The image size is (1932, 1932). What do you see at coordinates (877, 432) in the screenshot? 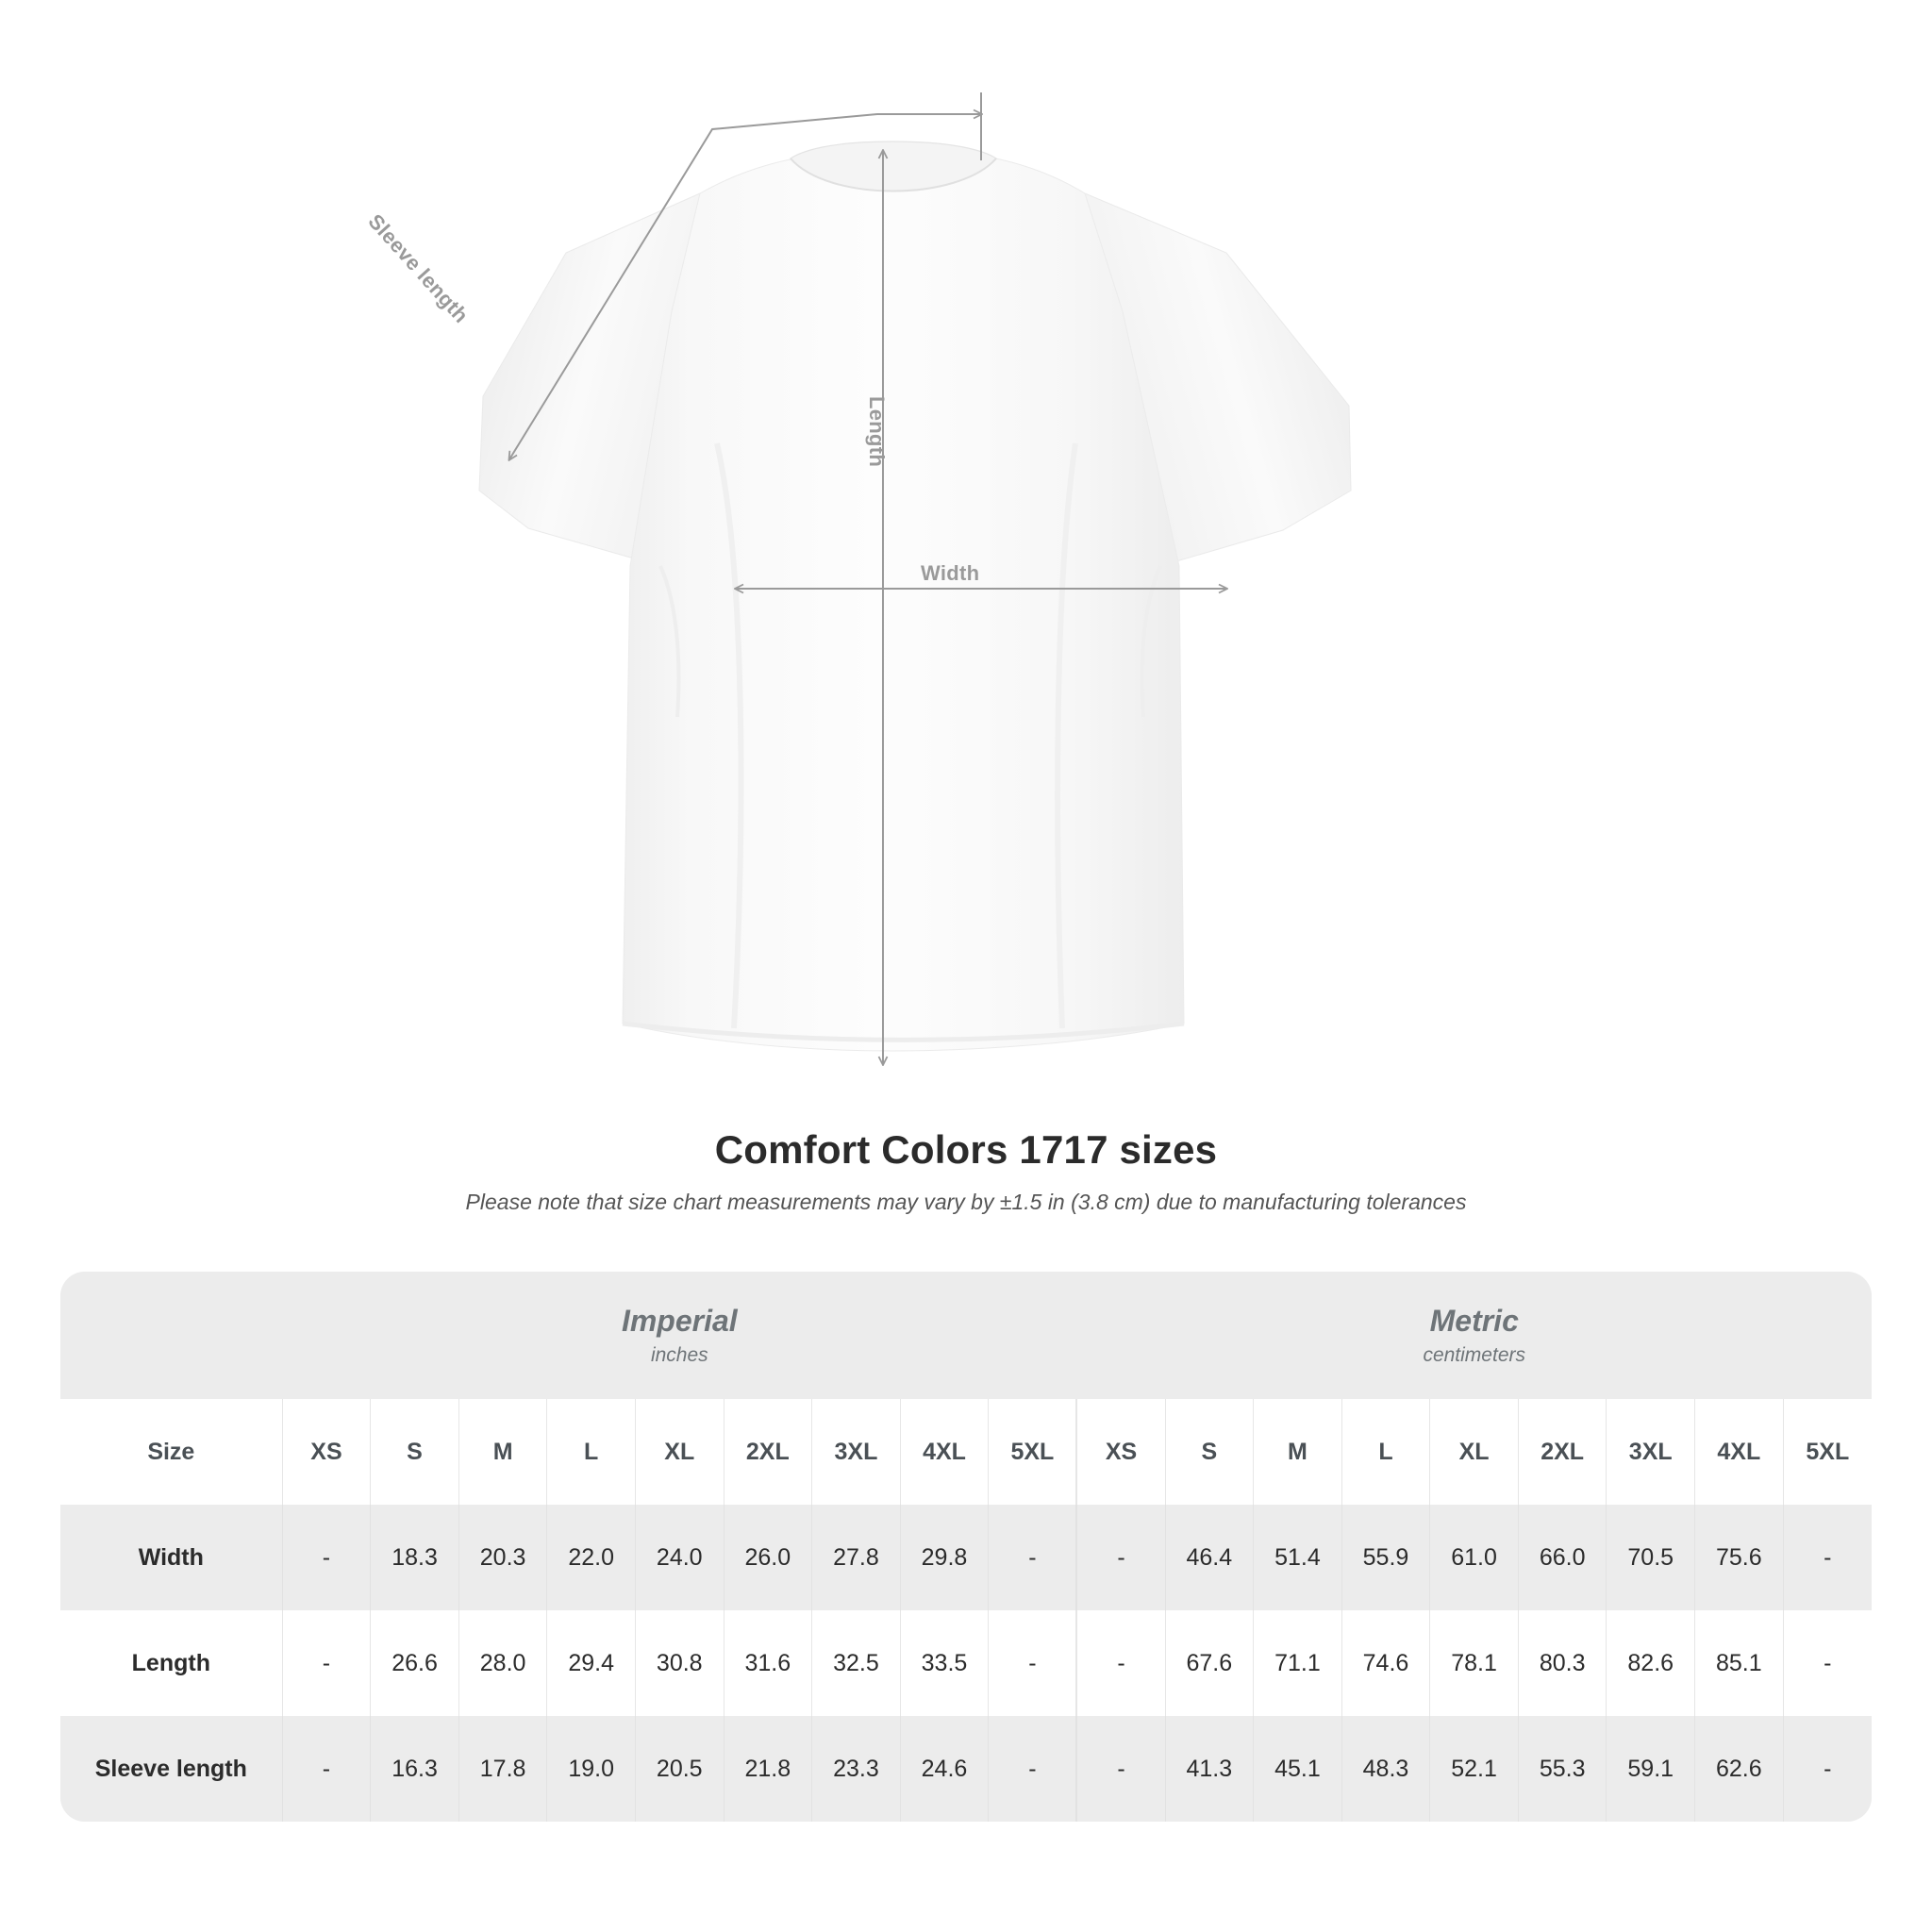
I see `length-label: Length` at bounding box center [877, 432].